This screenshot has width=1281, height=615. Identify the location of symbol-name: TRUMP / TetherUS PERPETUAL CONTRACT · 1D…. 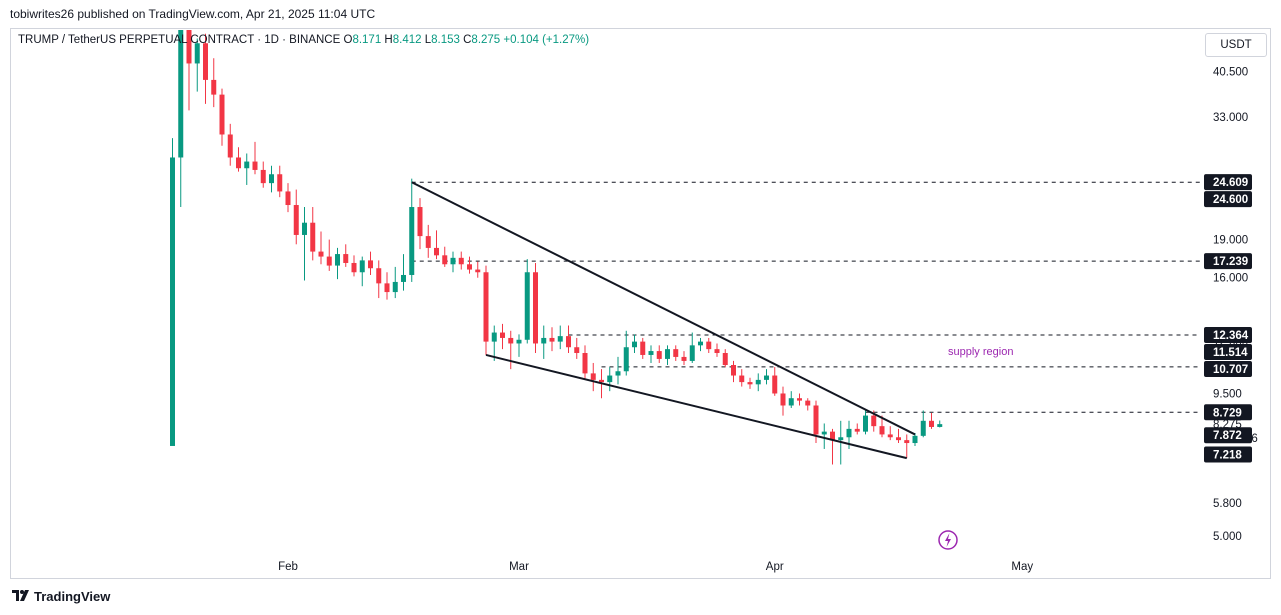
(179, 40).